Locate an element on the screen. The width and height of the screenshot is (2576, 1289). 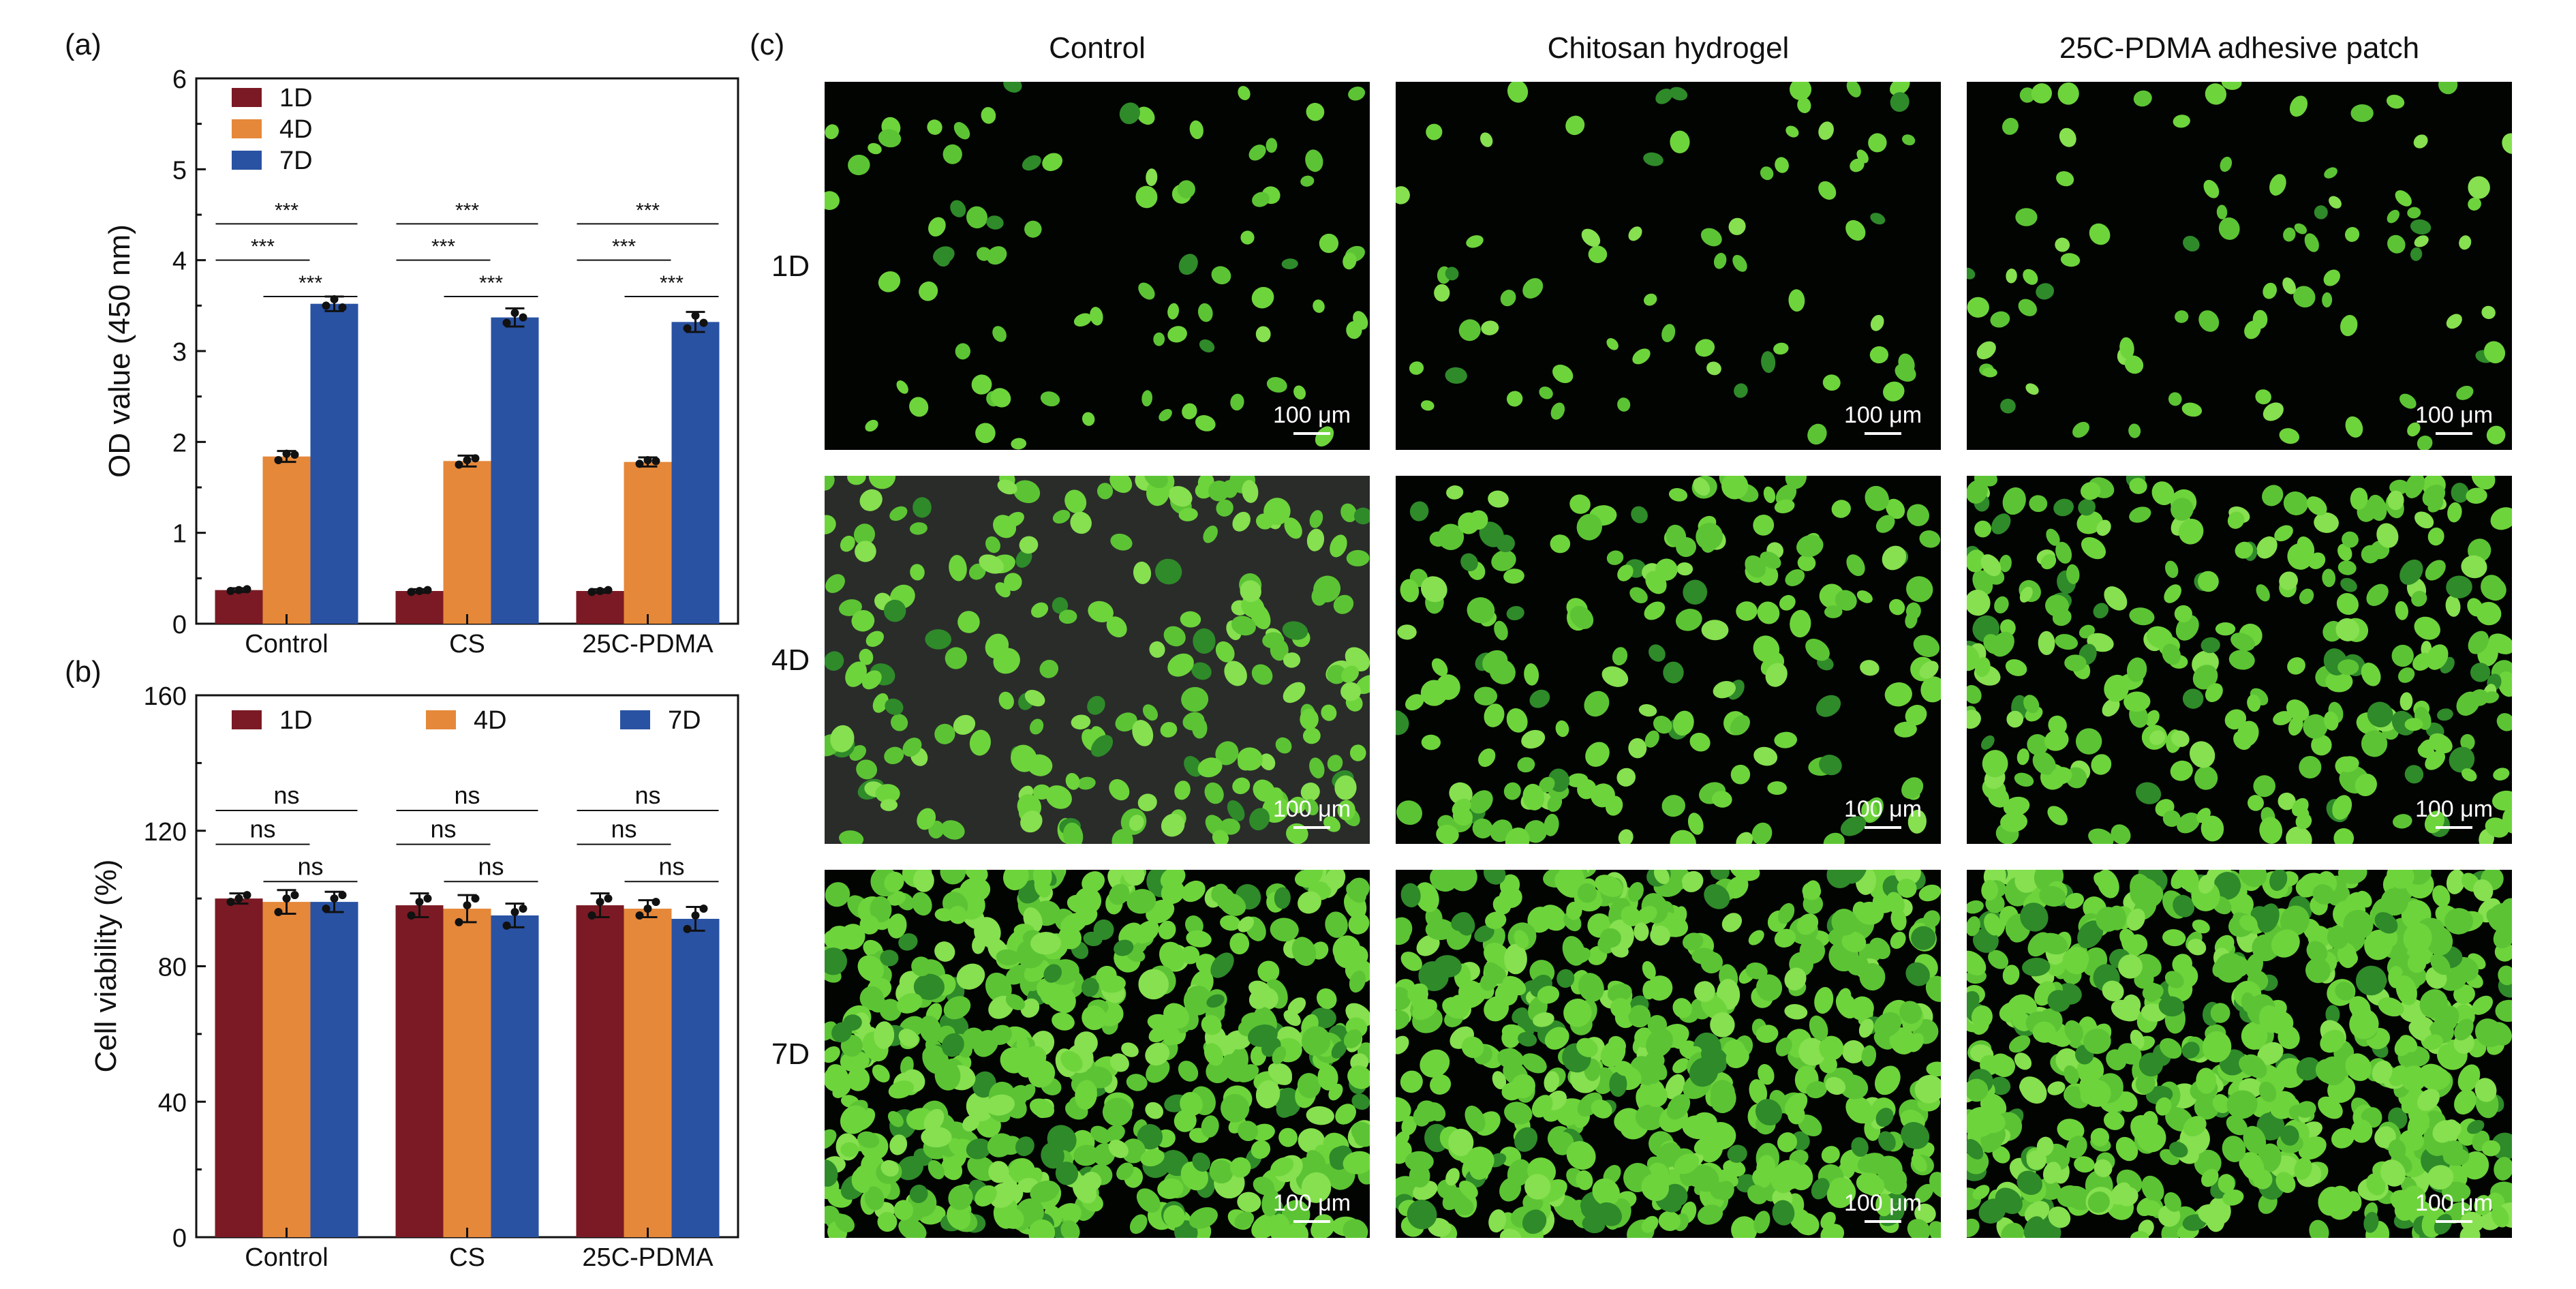
bar-4D-Control is located at coordinates (286, 540).